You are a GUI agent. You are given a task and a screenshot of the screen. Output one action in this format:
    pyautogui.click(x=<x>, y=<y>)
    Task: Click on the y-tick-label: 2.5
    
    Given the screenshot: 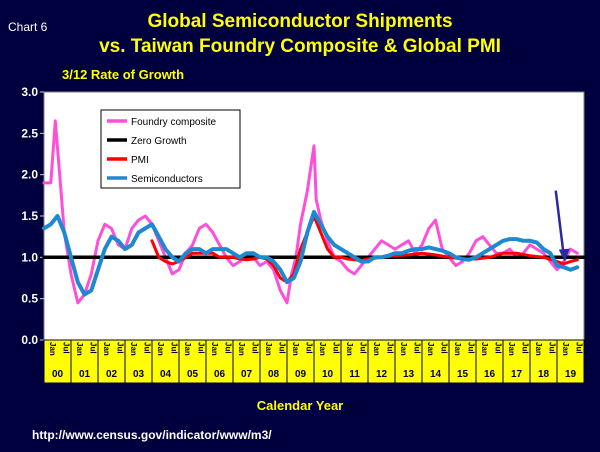 What is the action you would take?
    pyautogui.click(x=29, y=133)
    